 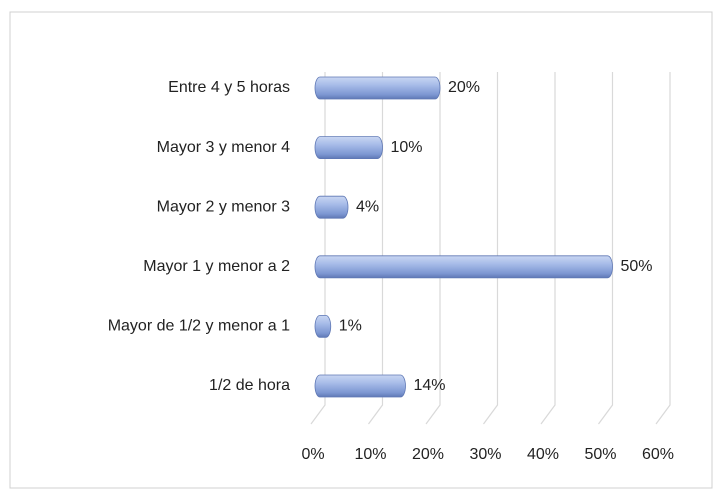 I want to click on y-tick-label: Mayor 3 y menor 4, so click(x=223, y=147).